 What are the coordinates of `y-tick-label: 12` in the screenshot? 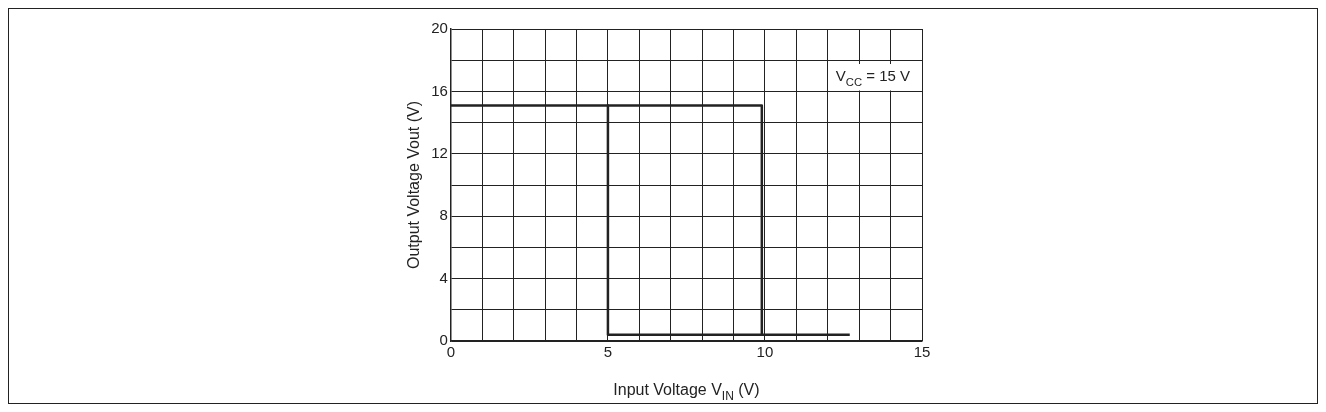 It's located at (439, 152).